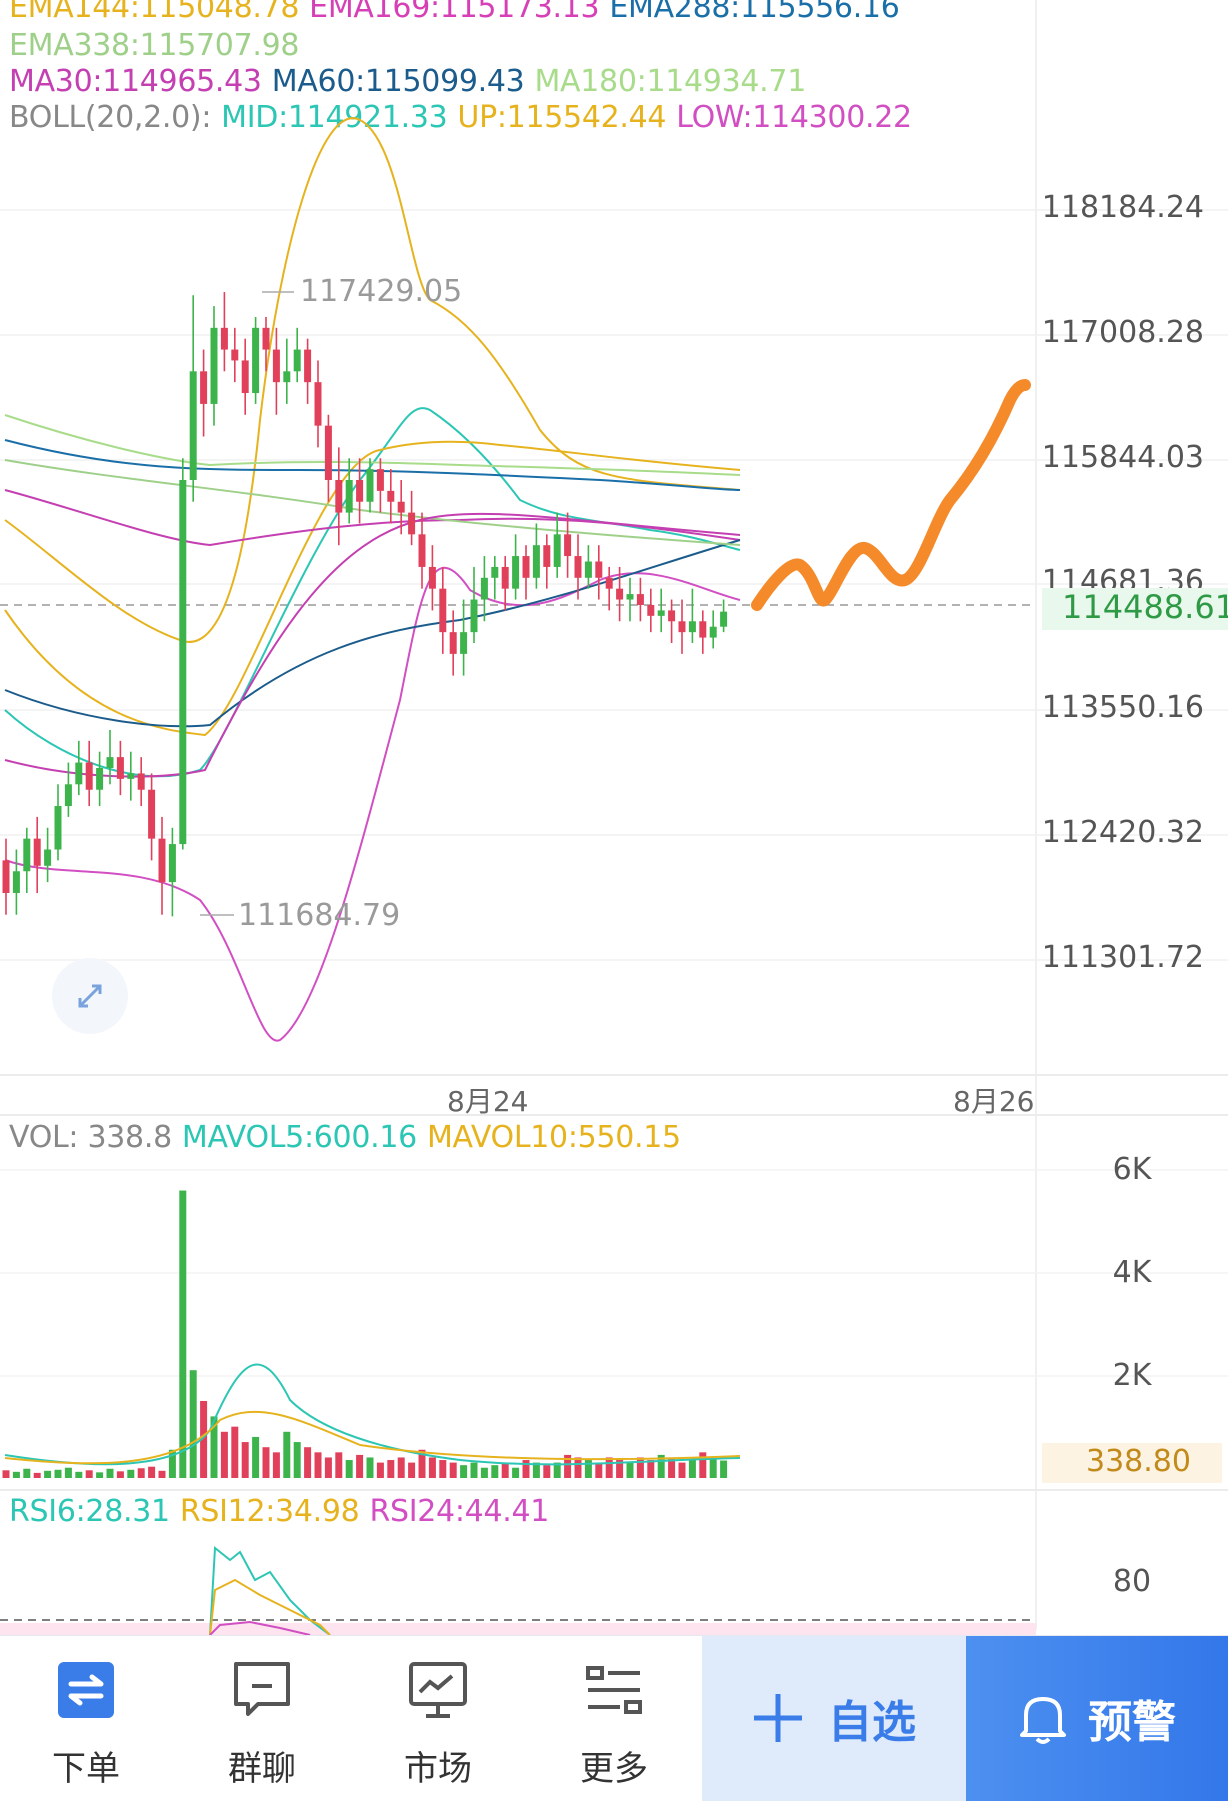  Describe the element at coordinates (260, 1627) in the screenshot. I see `rsi24-line` at that location.